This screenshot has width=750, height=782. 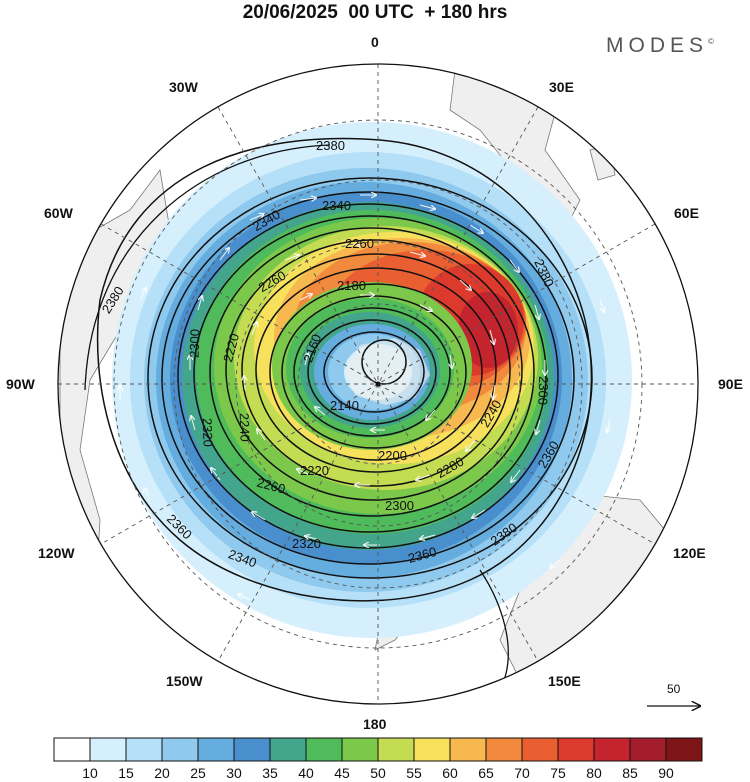 I want to click on meridian-label-180: 180, so click(x=375, y=724).